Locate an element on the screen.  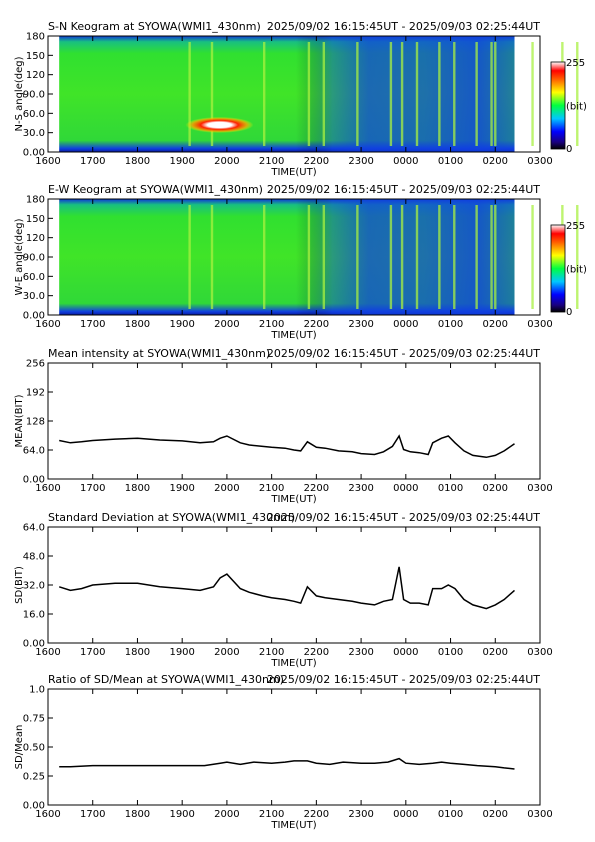
y-tick-label: 128 is located at coordinates (35, 422).